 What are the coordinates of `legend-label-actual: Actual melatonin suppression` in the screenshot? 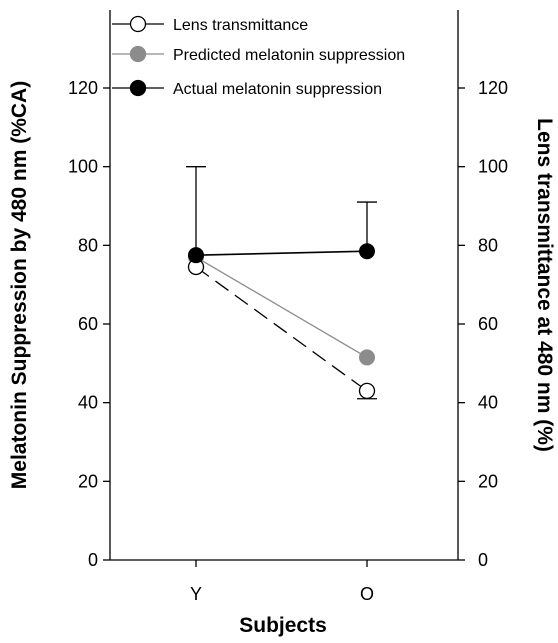 It's located at (277, 89).